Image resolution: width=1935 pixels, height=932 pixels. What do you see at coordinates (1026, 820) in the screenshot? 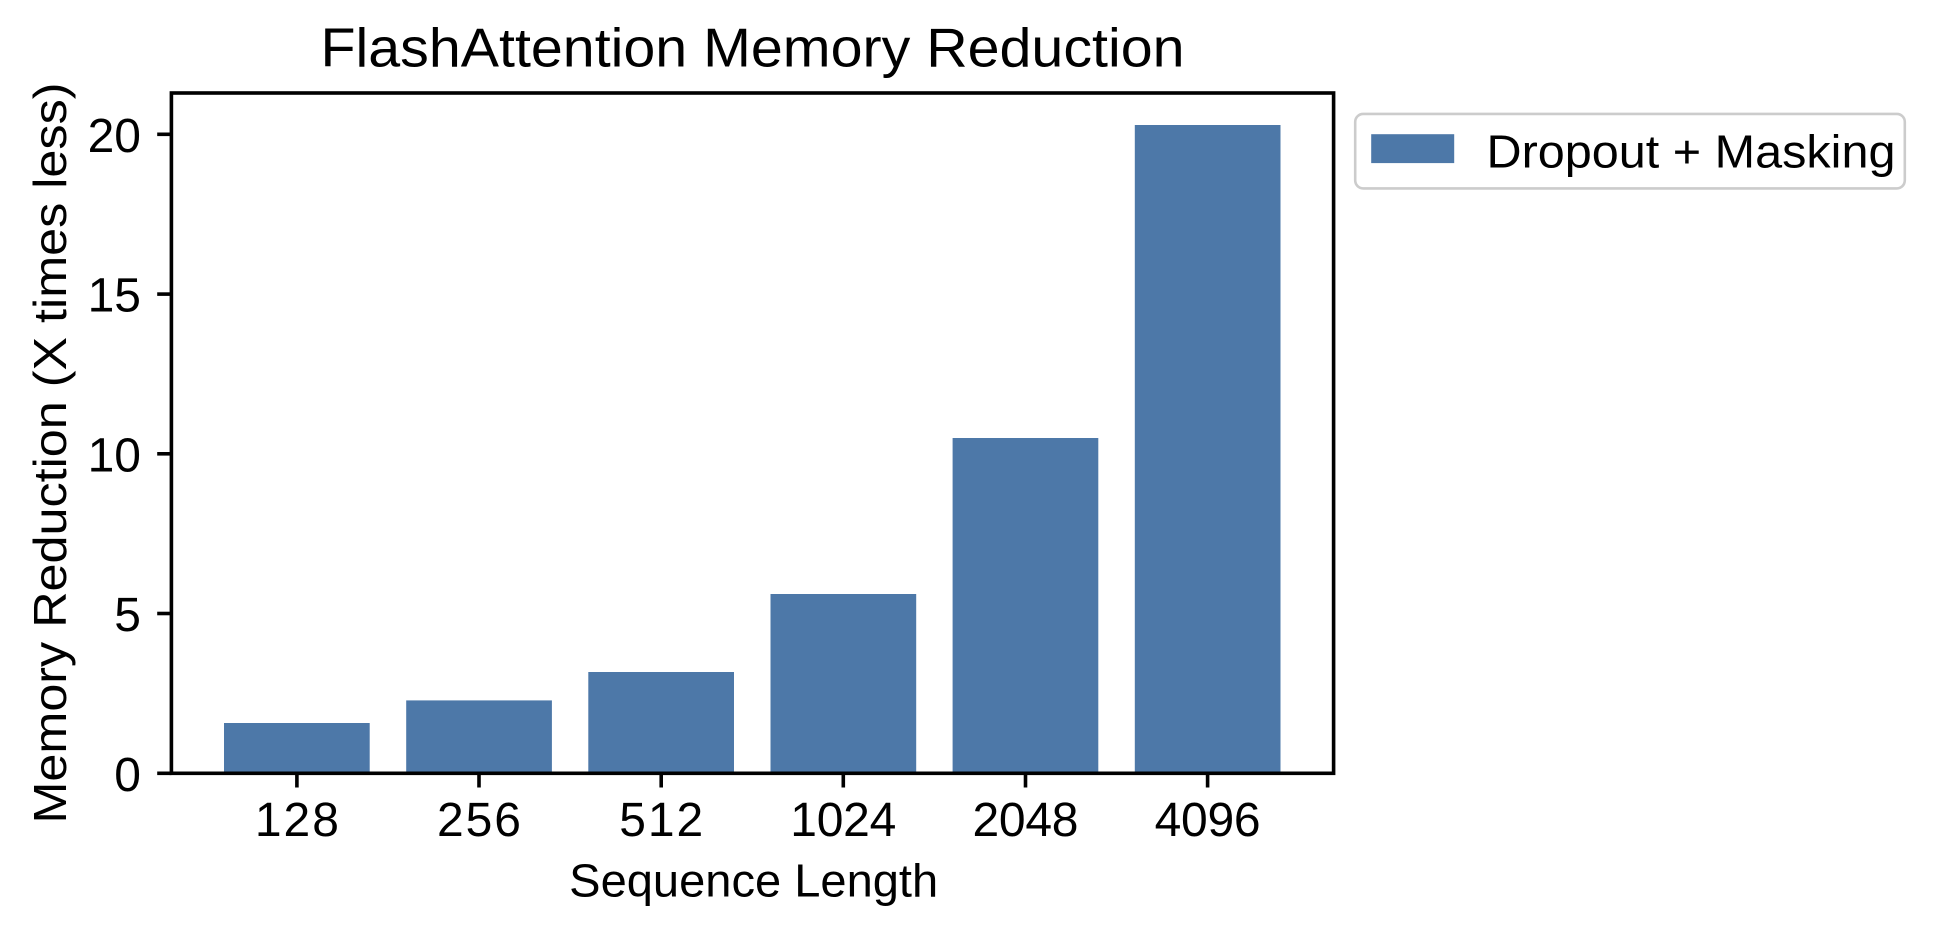
I see `svg-text: 2048` at bounding box center [1026, 820].